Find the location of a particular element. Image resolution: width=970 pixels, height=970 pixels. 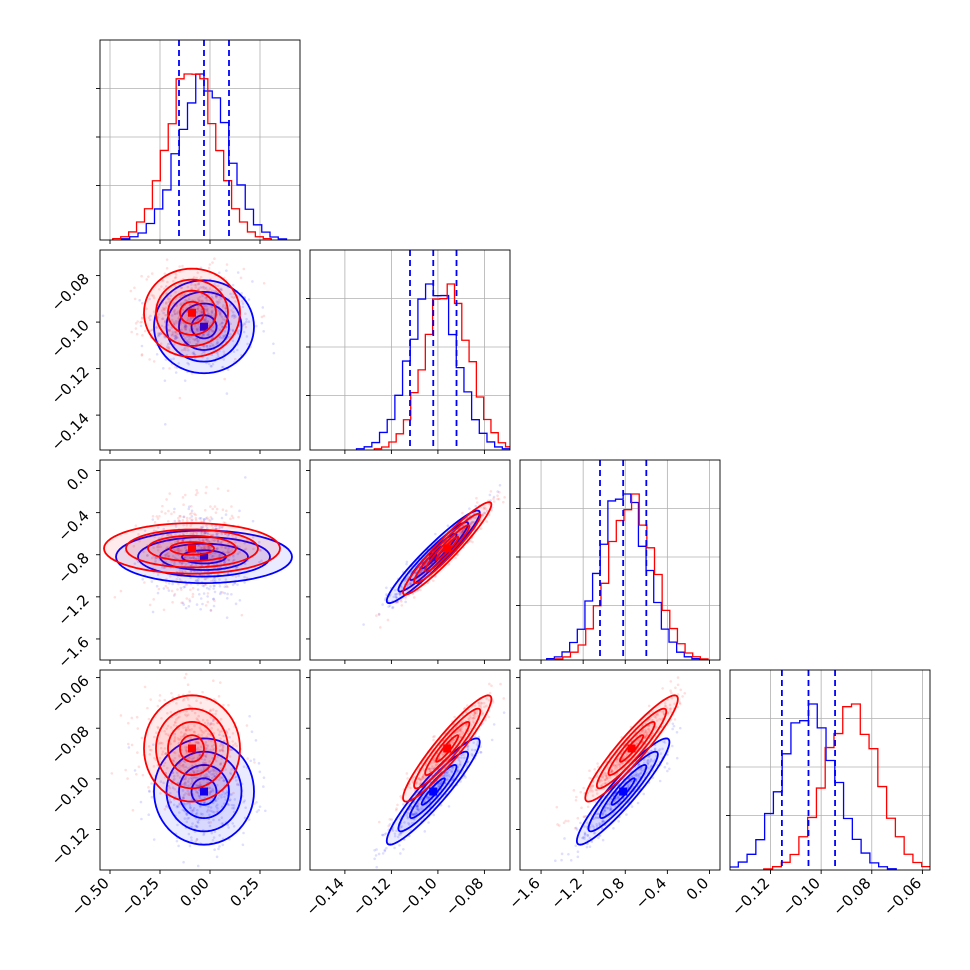

panel-1-0: −0.14−0.12−0.10−0.08 is located at coordinates (174, 351).